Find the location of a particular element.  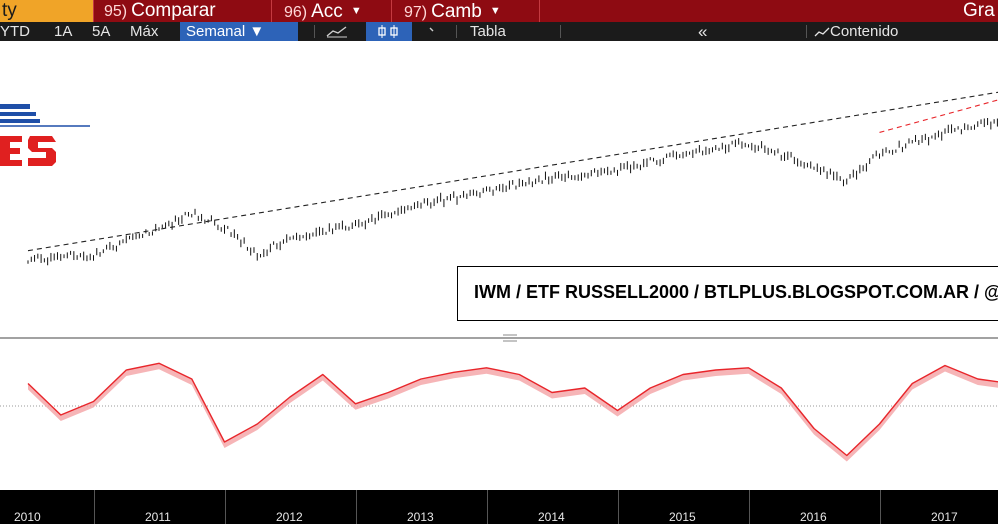

period-select-value: Semanal ▼ is located at coordinates (225, 31).